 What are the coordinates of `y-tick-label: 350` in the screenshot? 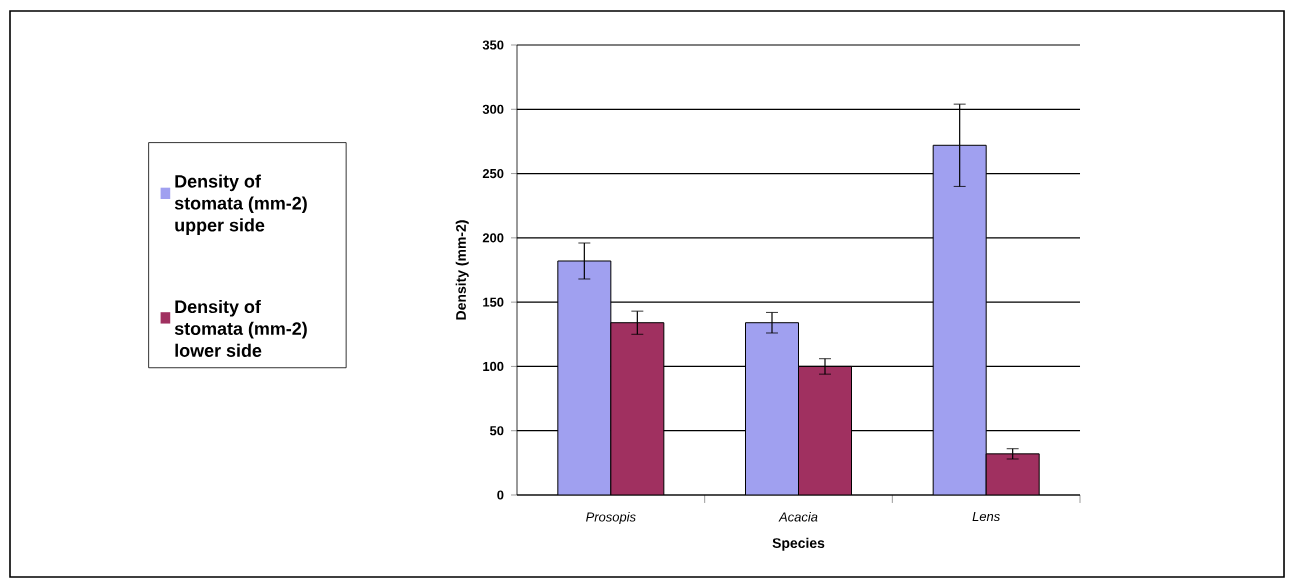 It's located at (493, 45).